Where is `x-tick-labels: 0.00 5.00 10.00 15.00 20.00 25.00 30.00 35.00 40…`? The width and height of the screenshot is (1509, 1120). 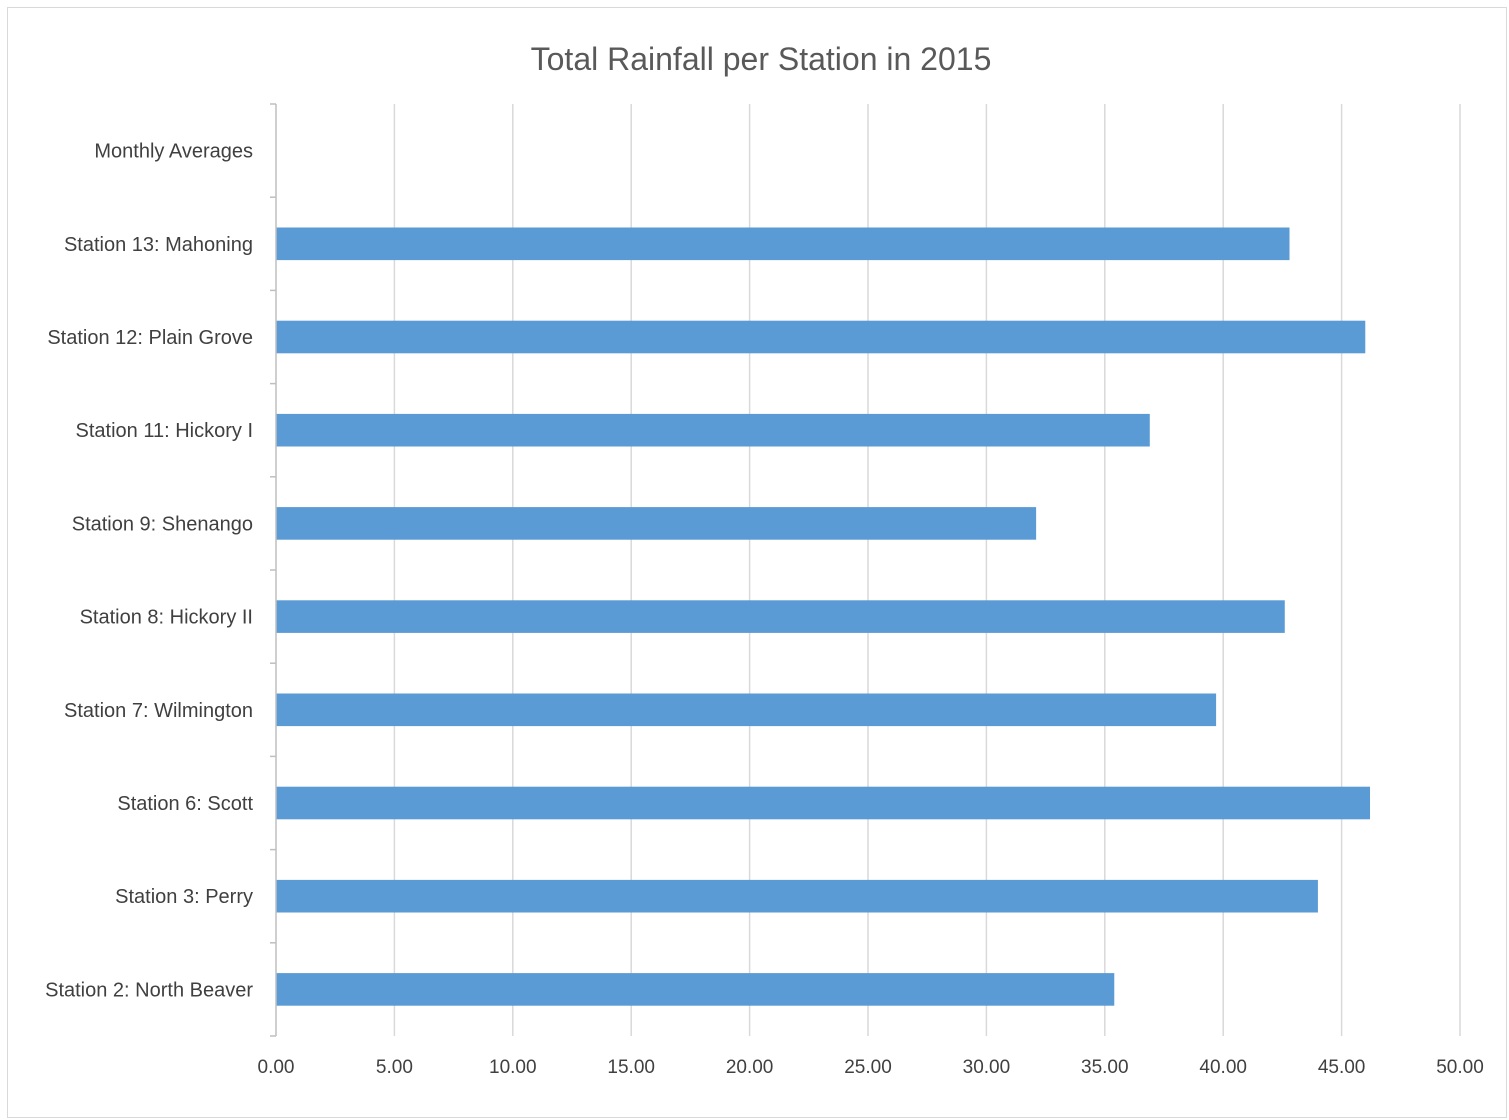 x-tick-labels: 0.00 5.00 10.00 15.00 20.00 25.00 30.00 35.00 40… is located at coordinates (871, 1067).